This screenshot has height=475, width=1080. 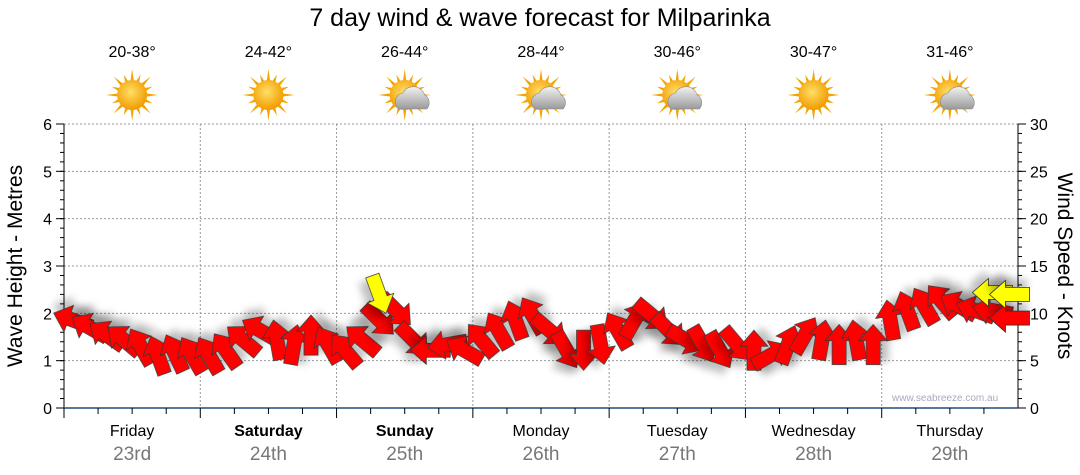 I want to click on date-label: 27th, so click(x=677, y=454).